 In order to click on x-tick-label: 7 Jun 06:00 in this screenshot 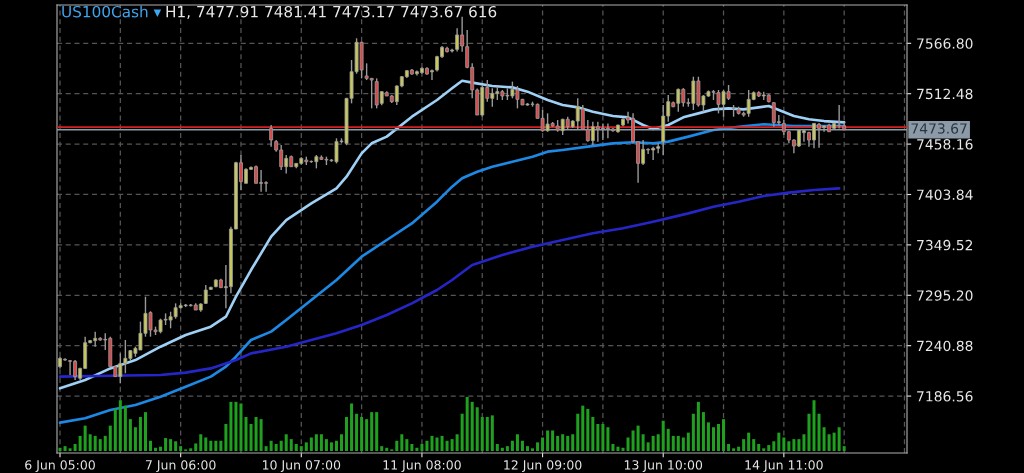, I will do `click(180, 466)`.